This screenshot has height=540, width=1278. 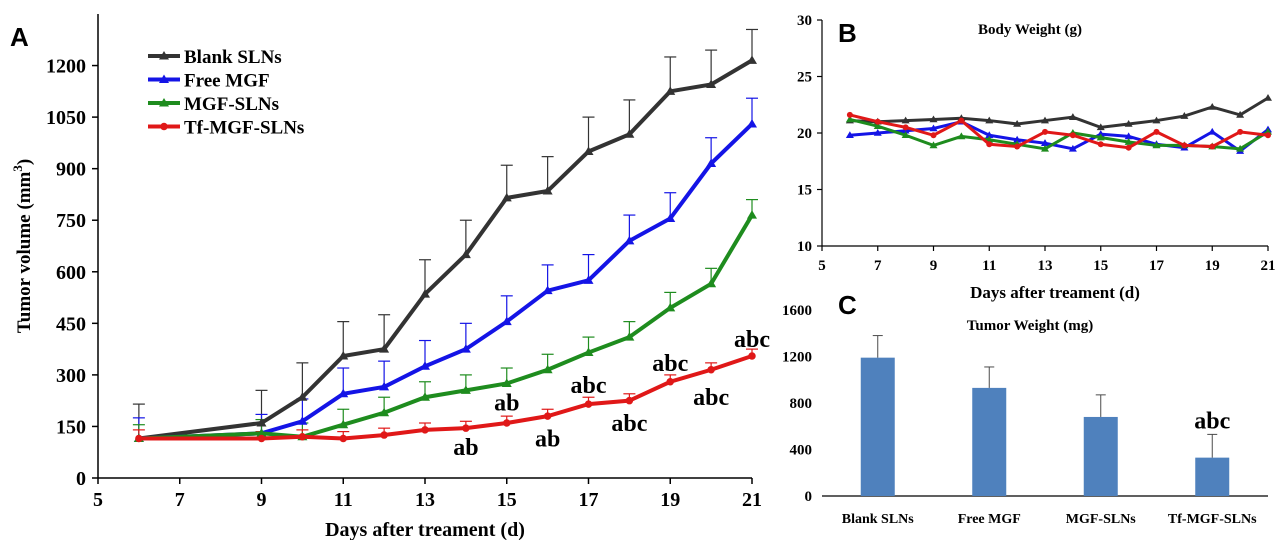 What do you see at coordinates (71, 324) in the screenshot?
I see `y-tick-label: 450` at bounding box center [71, 324].